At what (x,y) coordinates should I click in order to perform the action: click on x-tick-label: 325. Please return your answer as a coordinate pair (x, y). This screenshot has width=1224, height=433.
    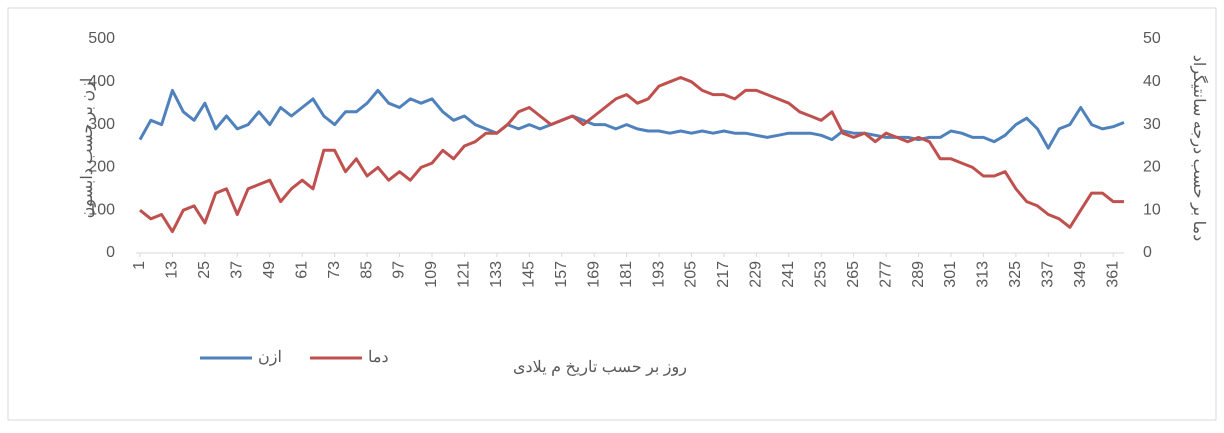
    Looking at the image, I should click on (1015, 274).